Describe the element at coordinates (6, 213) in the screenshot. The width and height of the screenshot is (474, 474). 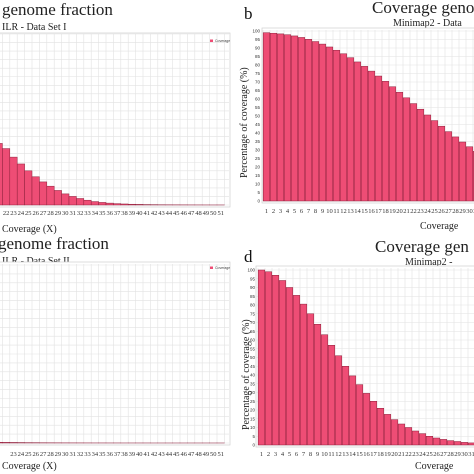
I see `x-tick-label: 22` at that location.